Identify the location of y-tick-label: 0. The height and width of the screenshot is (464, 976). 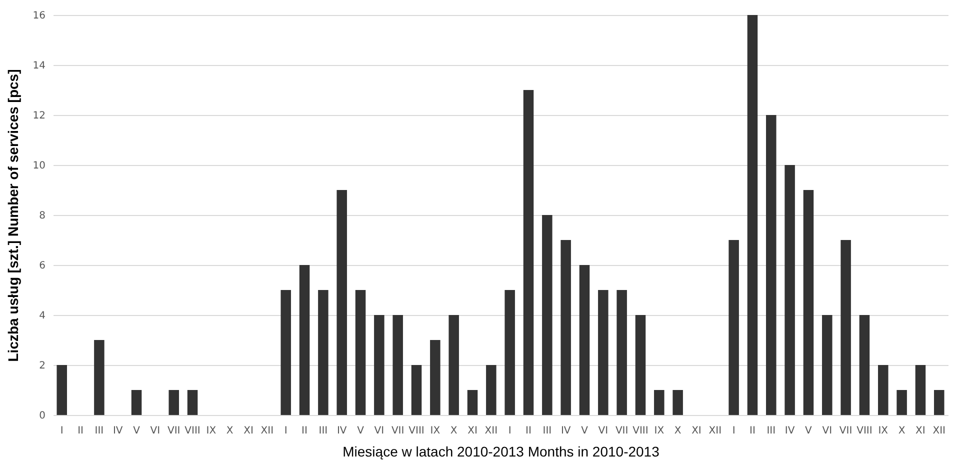
(42, 416).